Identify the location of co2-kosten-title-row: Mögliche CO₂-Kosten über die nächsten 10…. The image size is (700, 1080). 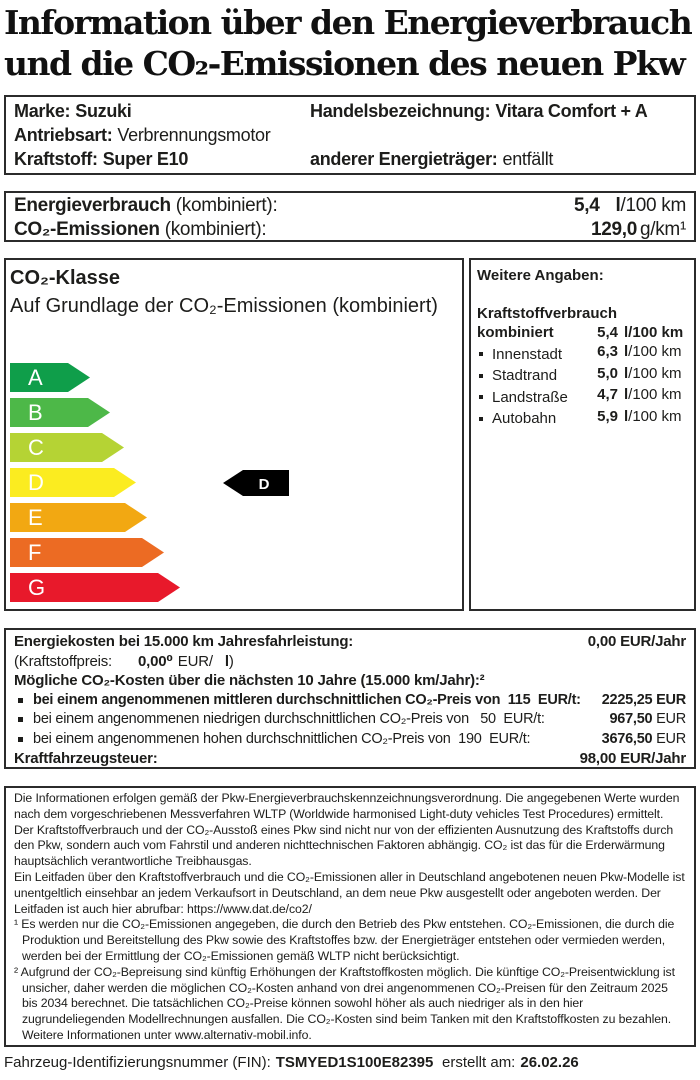
(350, 681).